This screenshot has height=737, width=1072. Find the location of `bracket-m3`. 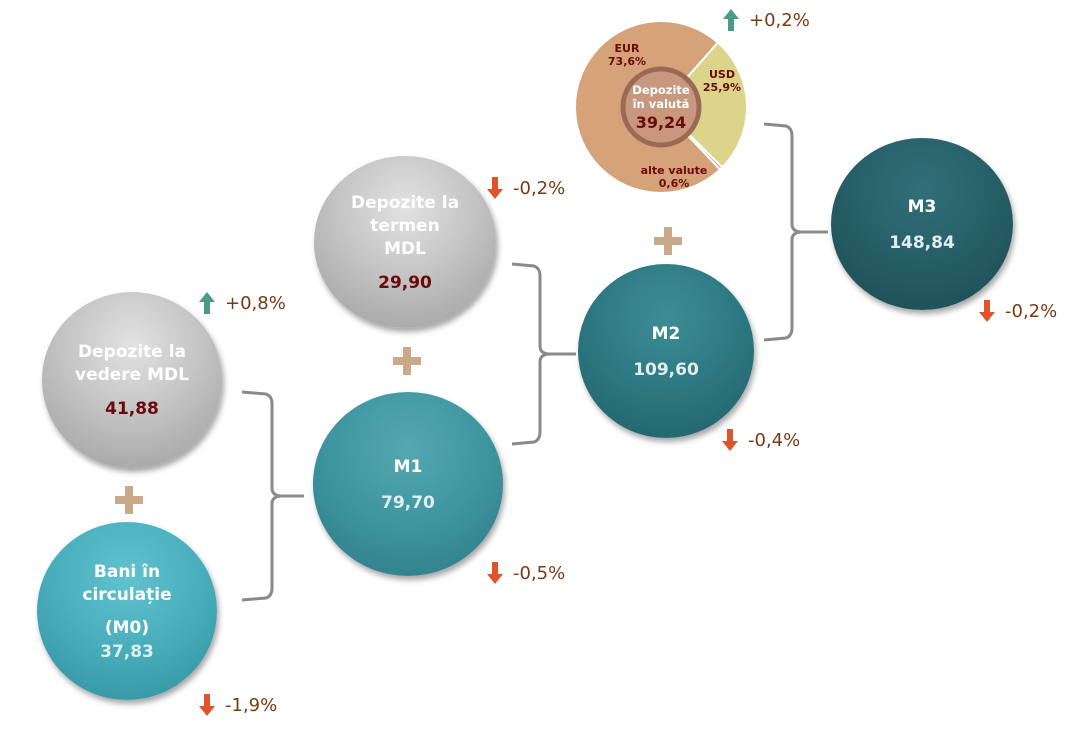

bracket-m3 is located at coordinates (795, 232).